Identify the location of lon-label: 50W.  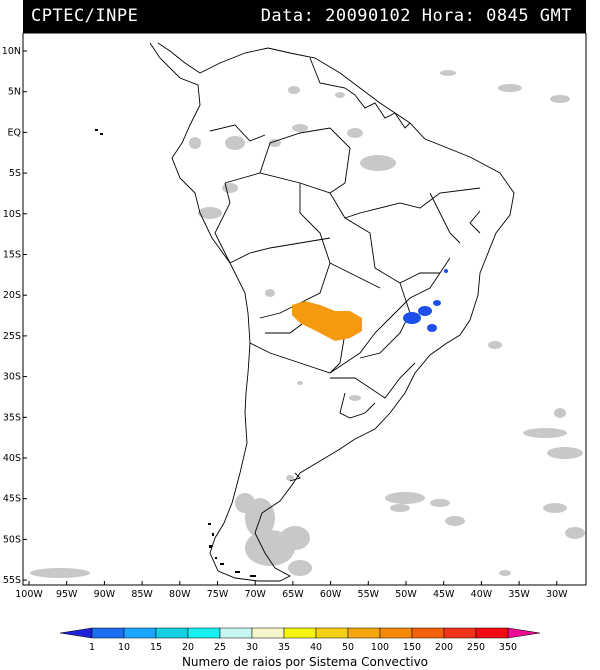
(406, 594).